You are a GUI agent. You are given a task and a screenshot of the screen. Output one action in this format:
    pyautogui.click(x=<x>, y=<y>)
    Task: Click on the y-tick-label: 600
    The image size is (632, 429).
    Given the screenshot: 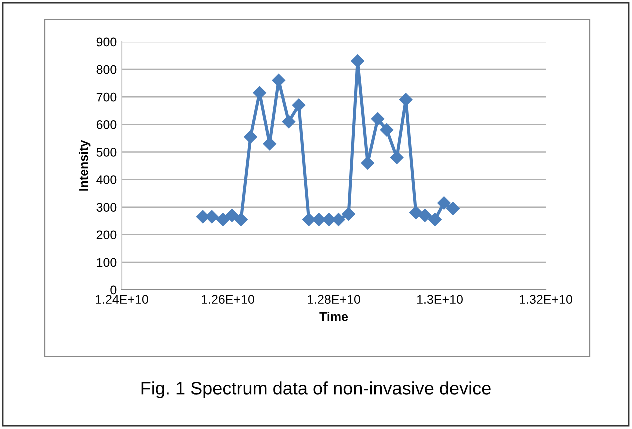 What is the action you would take?
    pyautogui.click(x=106, y=125)
    